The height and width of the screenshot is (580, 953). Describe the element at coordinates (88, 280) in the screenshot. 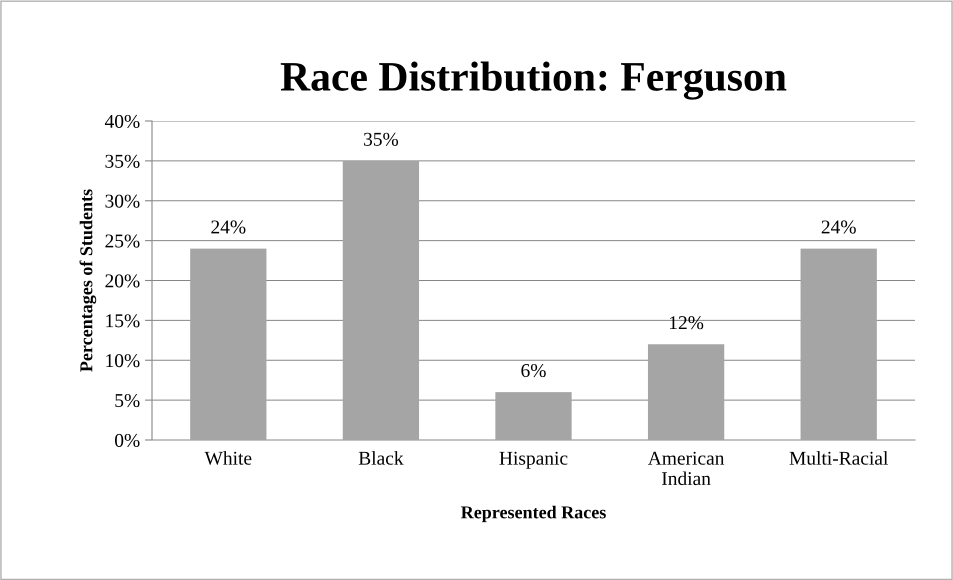

I see `y-axis-title: Percentages of Students` at that location.